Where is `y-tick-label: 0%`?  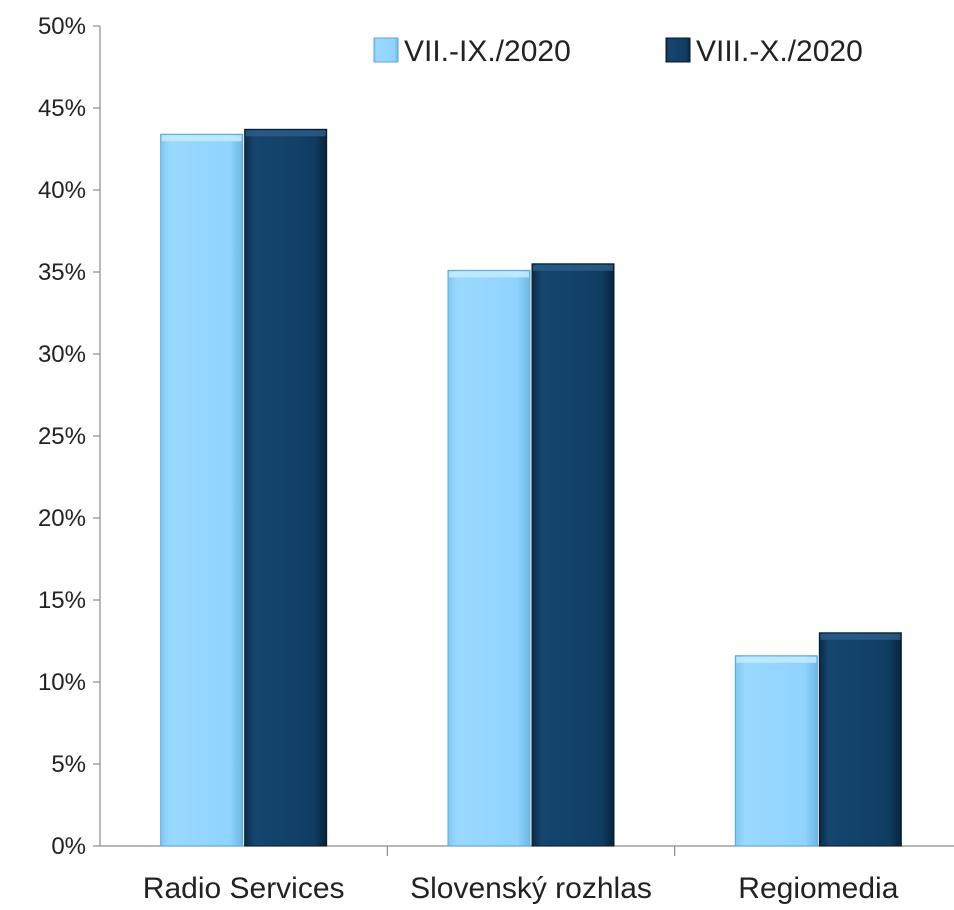
y-tick-label: 0% is located at coordinates (68, 846).